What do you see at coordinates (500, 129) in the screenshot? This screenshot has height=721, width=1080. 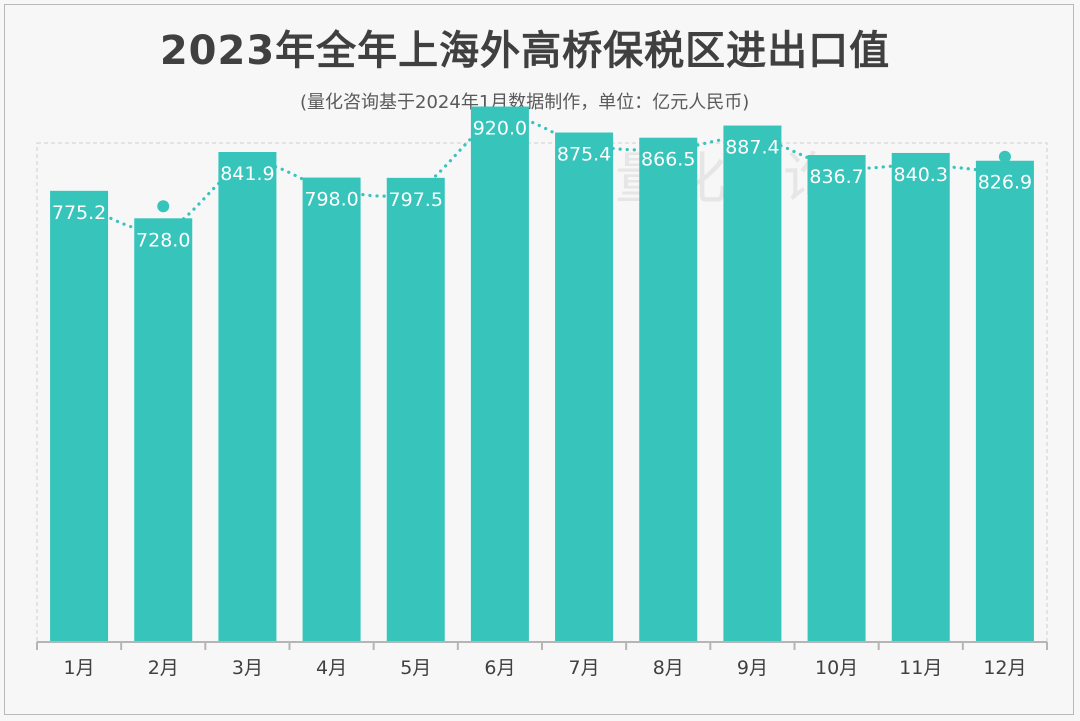 I see `data-label-6: 920.0` at bounding box center [500, 129].